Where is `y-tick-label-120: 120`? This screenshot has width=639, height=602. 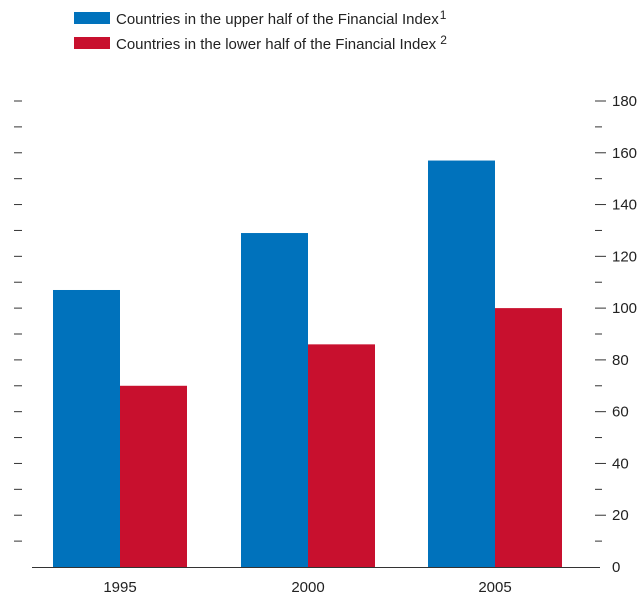
y-tick-label-120: 120 is located at coordinates (624, 256).